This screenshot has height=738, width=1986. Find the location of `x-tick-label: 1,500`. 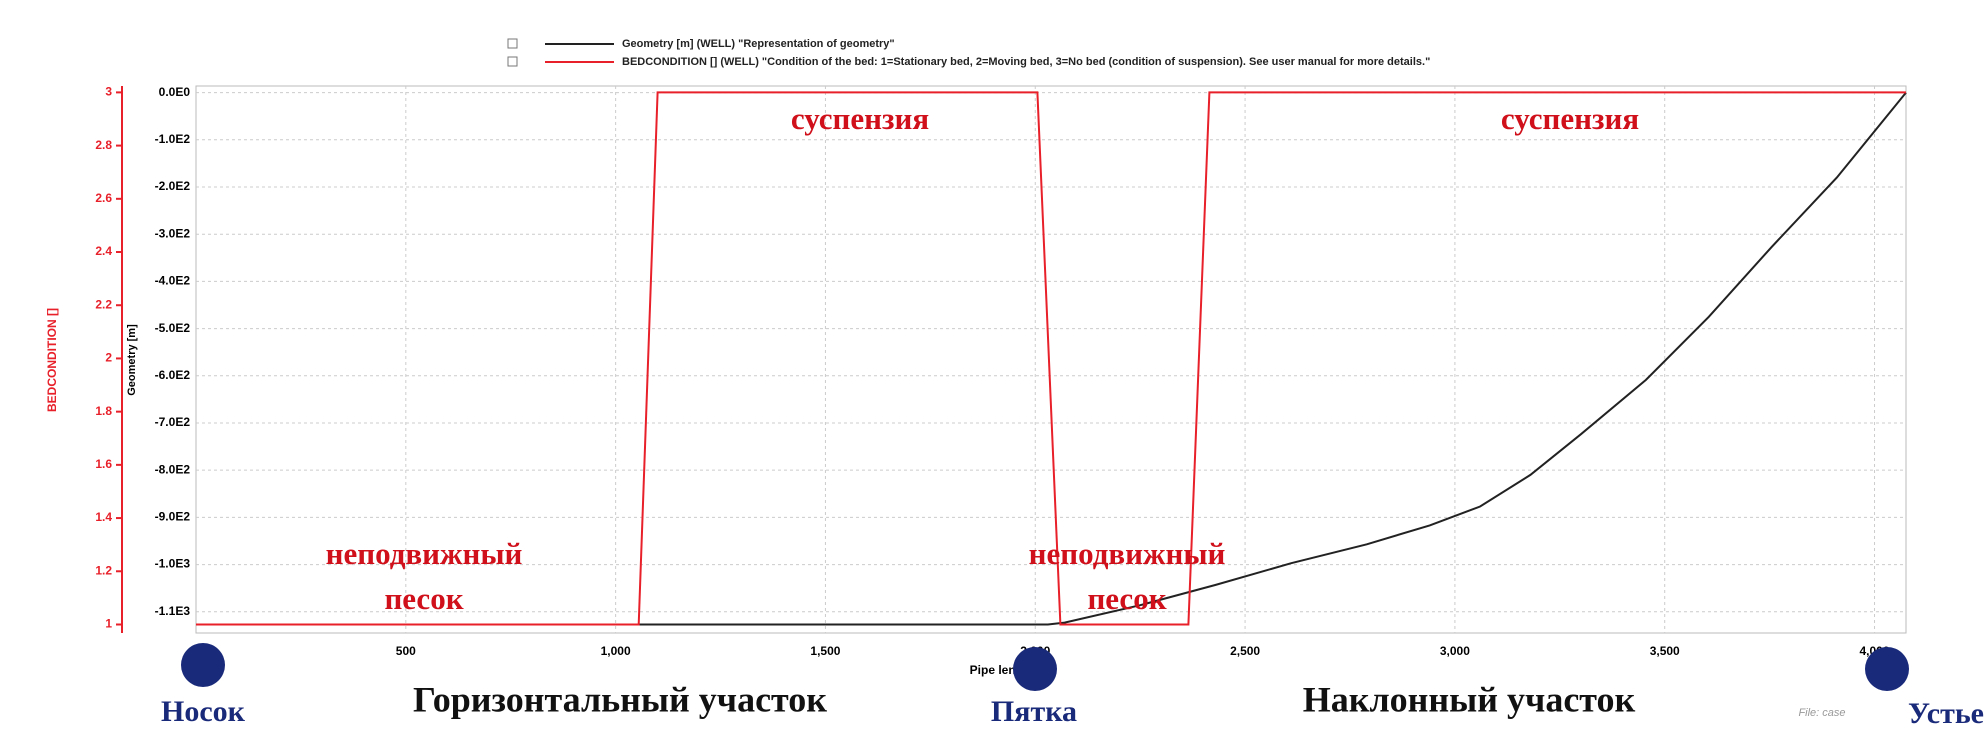

x-tick-label: 1,500 is located at coordinates (825, 651).